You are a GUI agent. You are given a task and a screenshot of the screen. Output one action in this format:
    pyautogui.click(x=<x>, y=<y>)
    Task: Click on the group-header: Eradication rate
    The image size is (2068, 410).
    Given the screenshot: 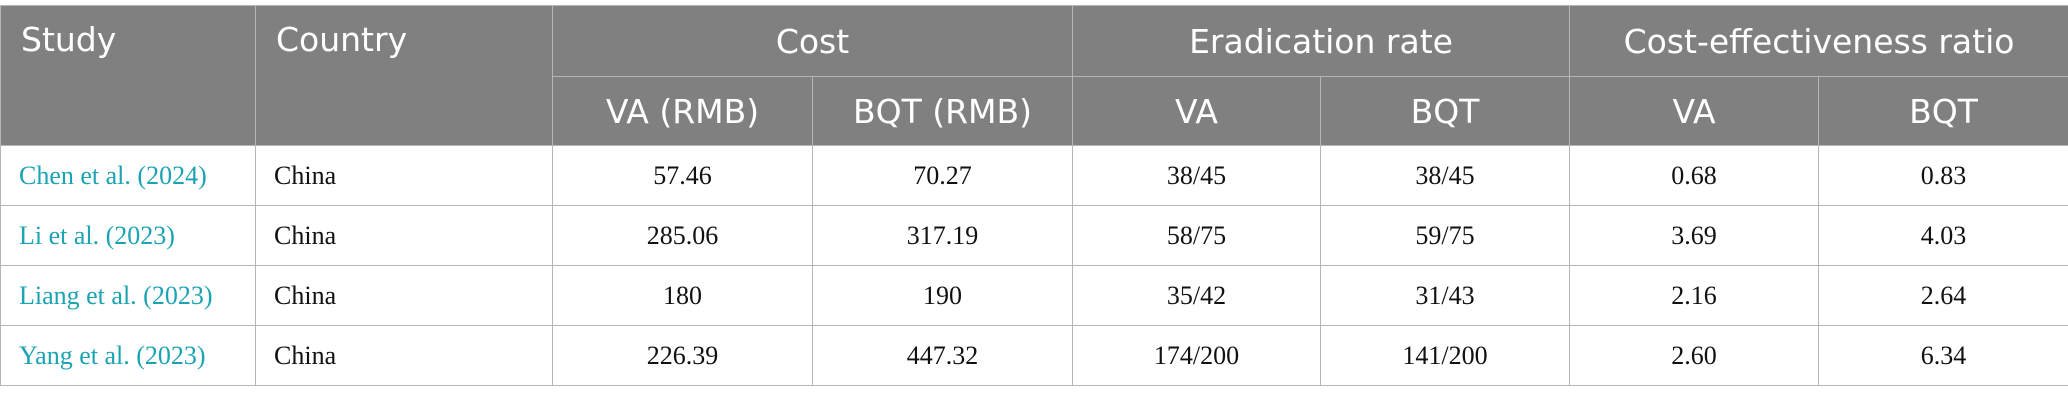 What is the action you would take?
    pyautogui.click(x=1321, y=41)
    